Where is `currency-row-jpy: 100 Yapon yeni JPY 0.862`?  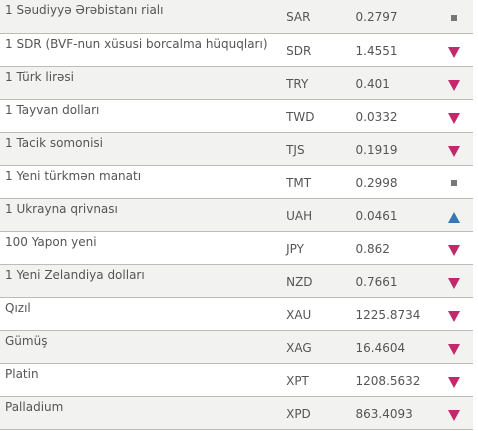
currency-row-jpy: 100 Yapon yeni JPY 0.862 is located at coordinates (236, 248).